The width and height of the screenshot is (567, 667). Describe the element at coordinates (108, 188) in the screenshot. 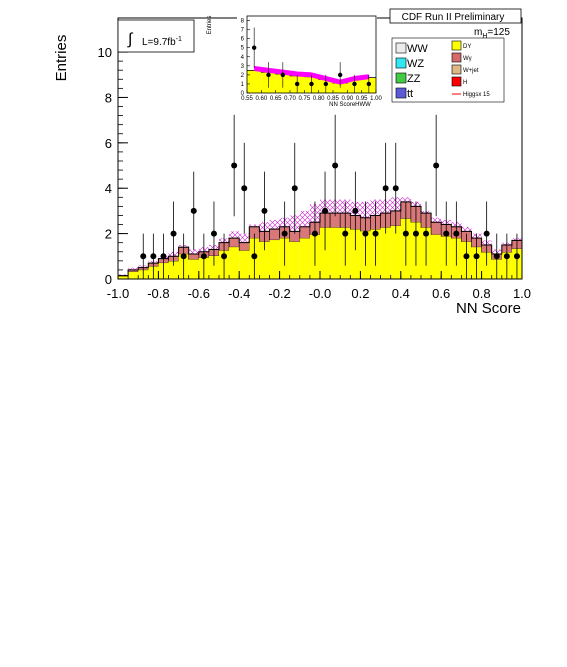

I see `y-tick-label: 4` at that location.